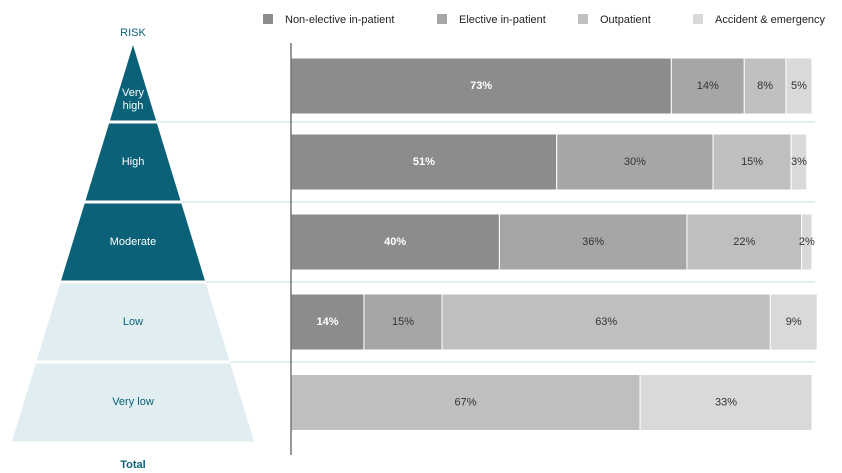  I want to click on value-label: 9%, so click(794, 322).